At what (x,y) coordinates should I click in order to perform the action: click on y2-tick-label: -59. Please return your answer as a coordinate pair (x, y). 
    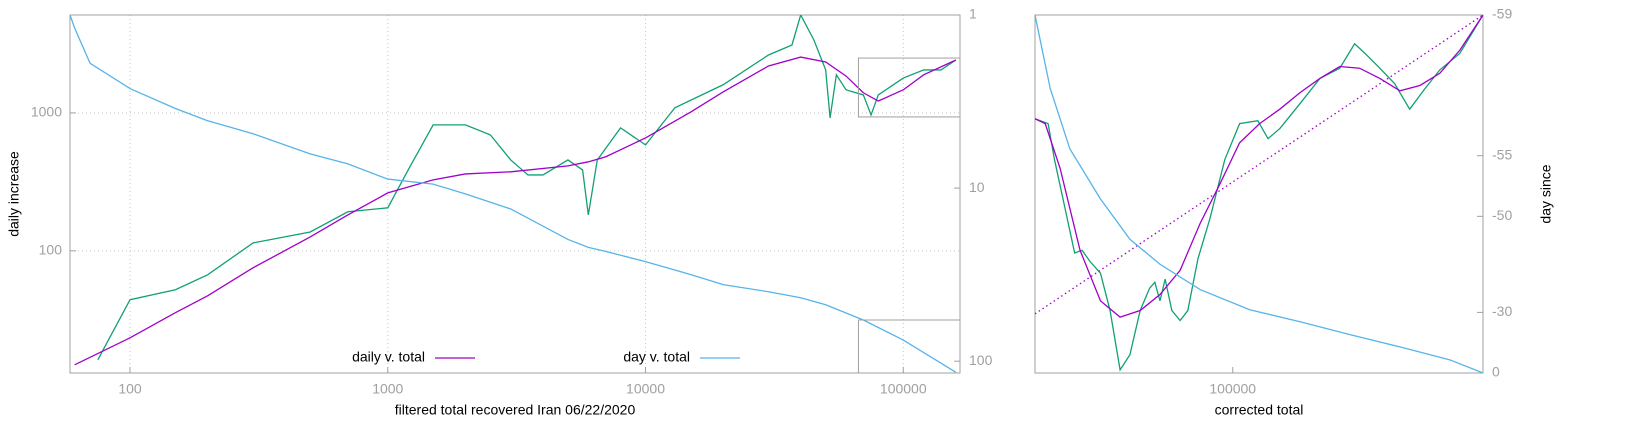
    Looking at the image, I should click on (1502, 14).